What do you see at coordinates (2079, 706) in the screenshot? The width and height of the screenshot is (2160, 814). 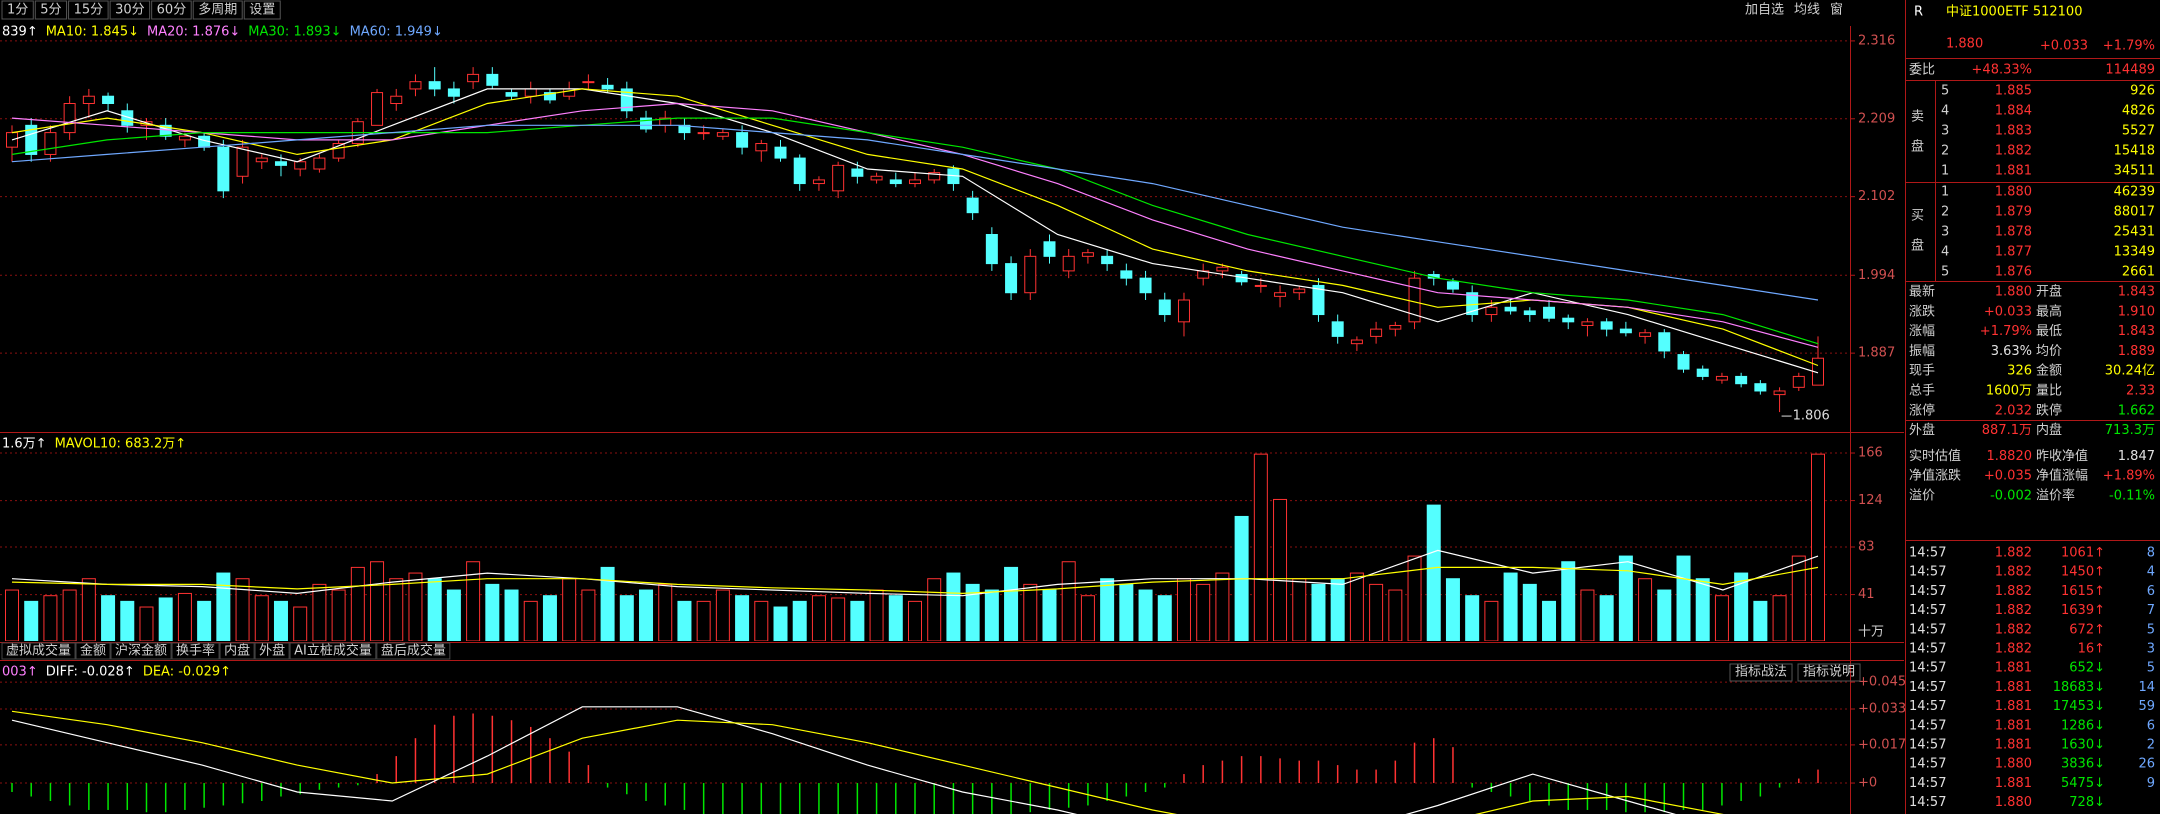 I see `tick-volume: 17453↓` at bounding box center [2079, 706].